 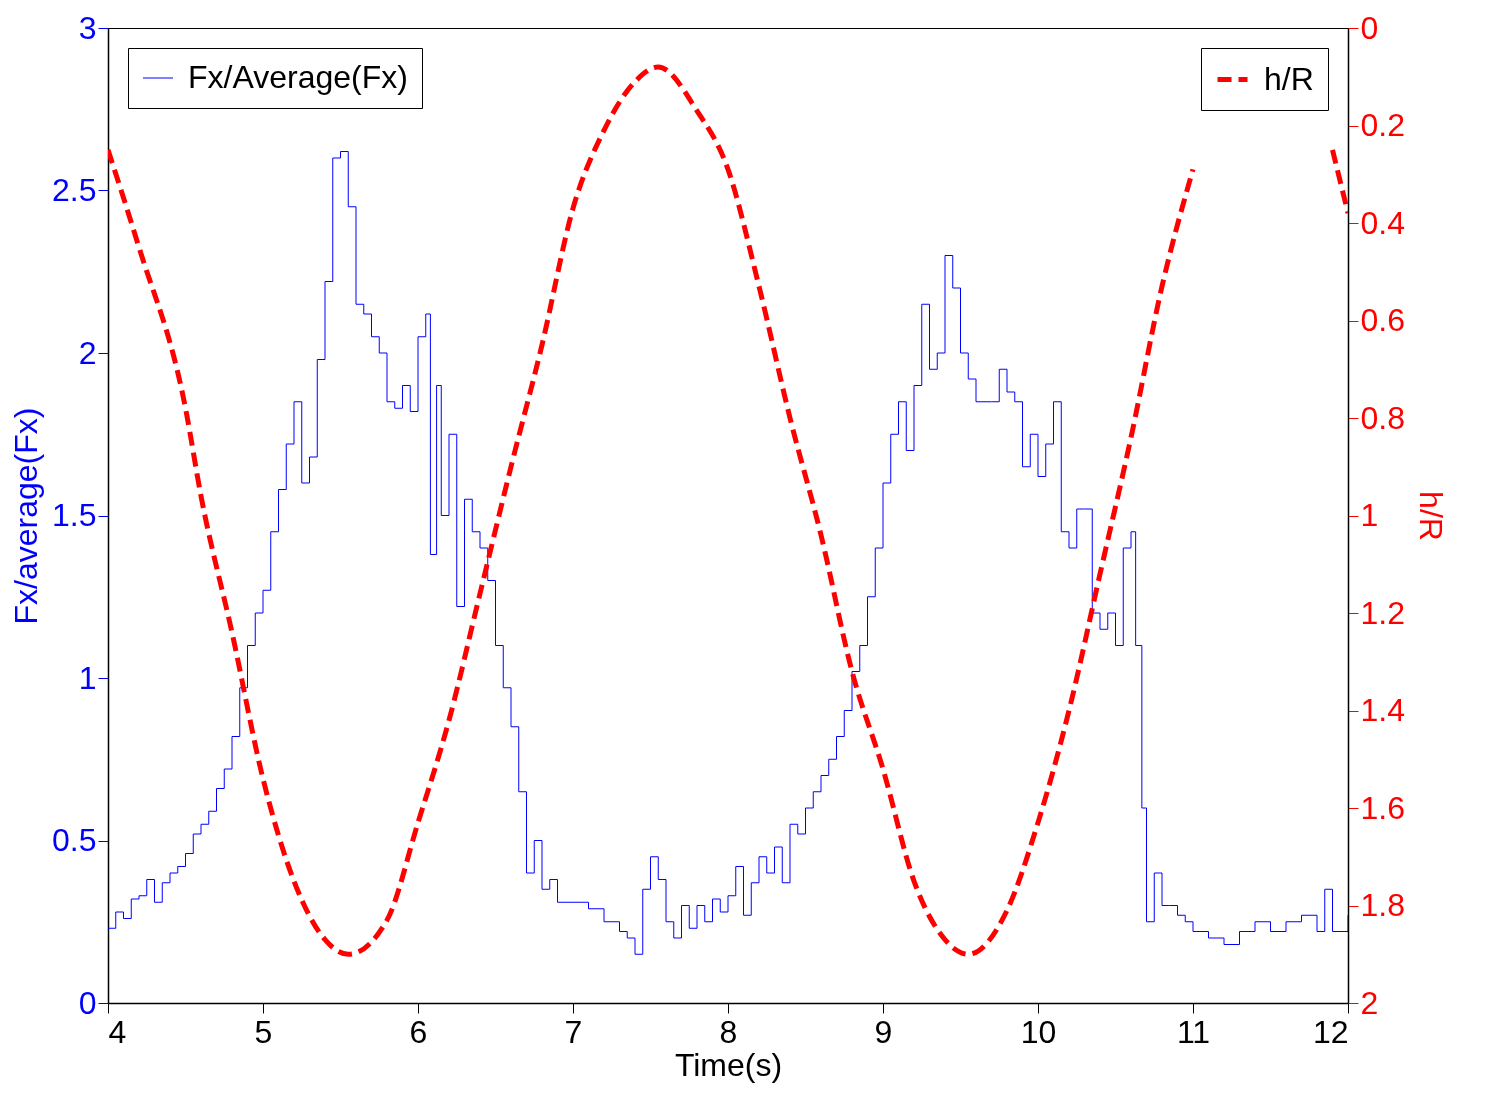 I want to click on y2-tick-label: 1.4, so click(x=1382, y=710).